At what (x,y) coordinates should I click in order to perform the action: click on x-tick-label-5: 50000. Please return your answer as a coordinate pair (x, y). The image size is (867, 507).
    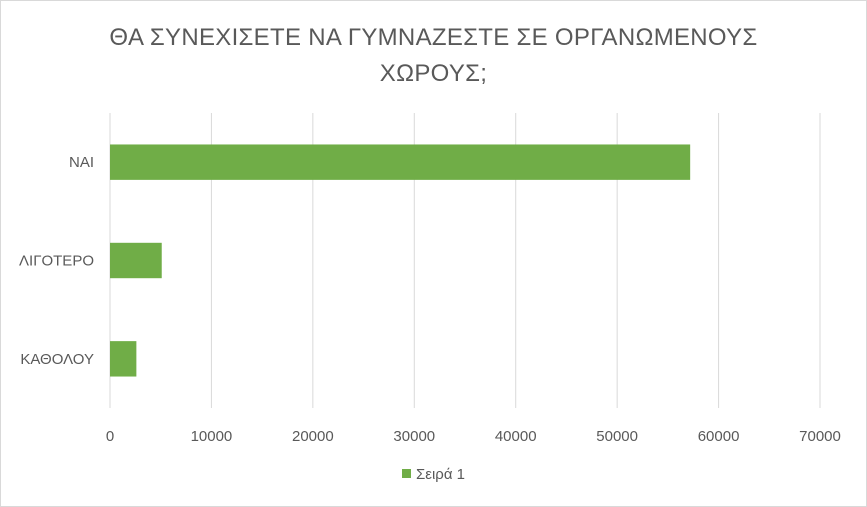
    Looking at the image, I should click on (617, 436).